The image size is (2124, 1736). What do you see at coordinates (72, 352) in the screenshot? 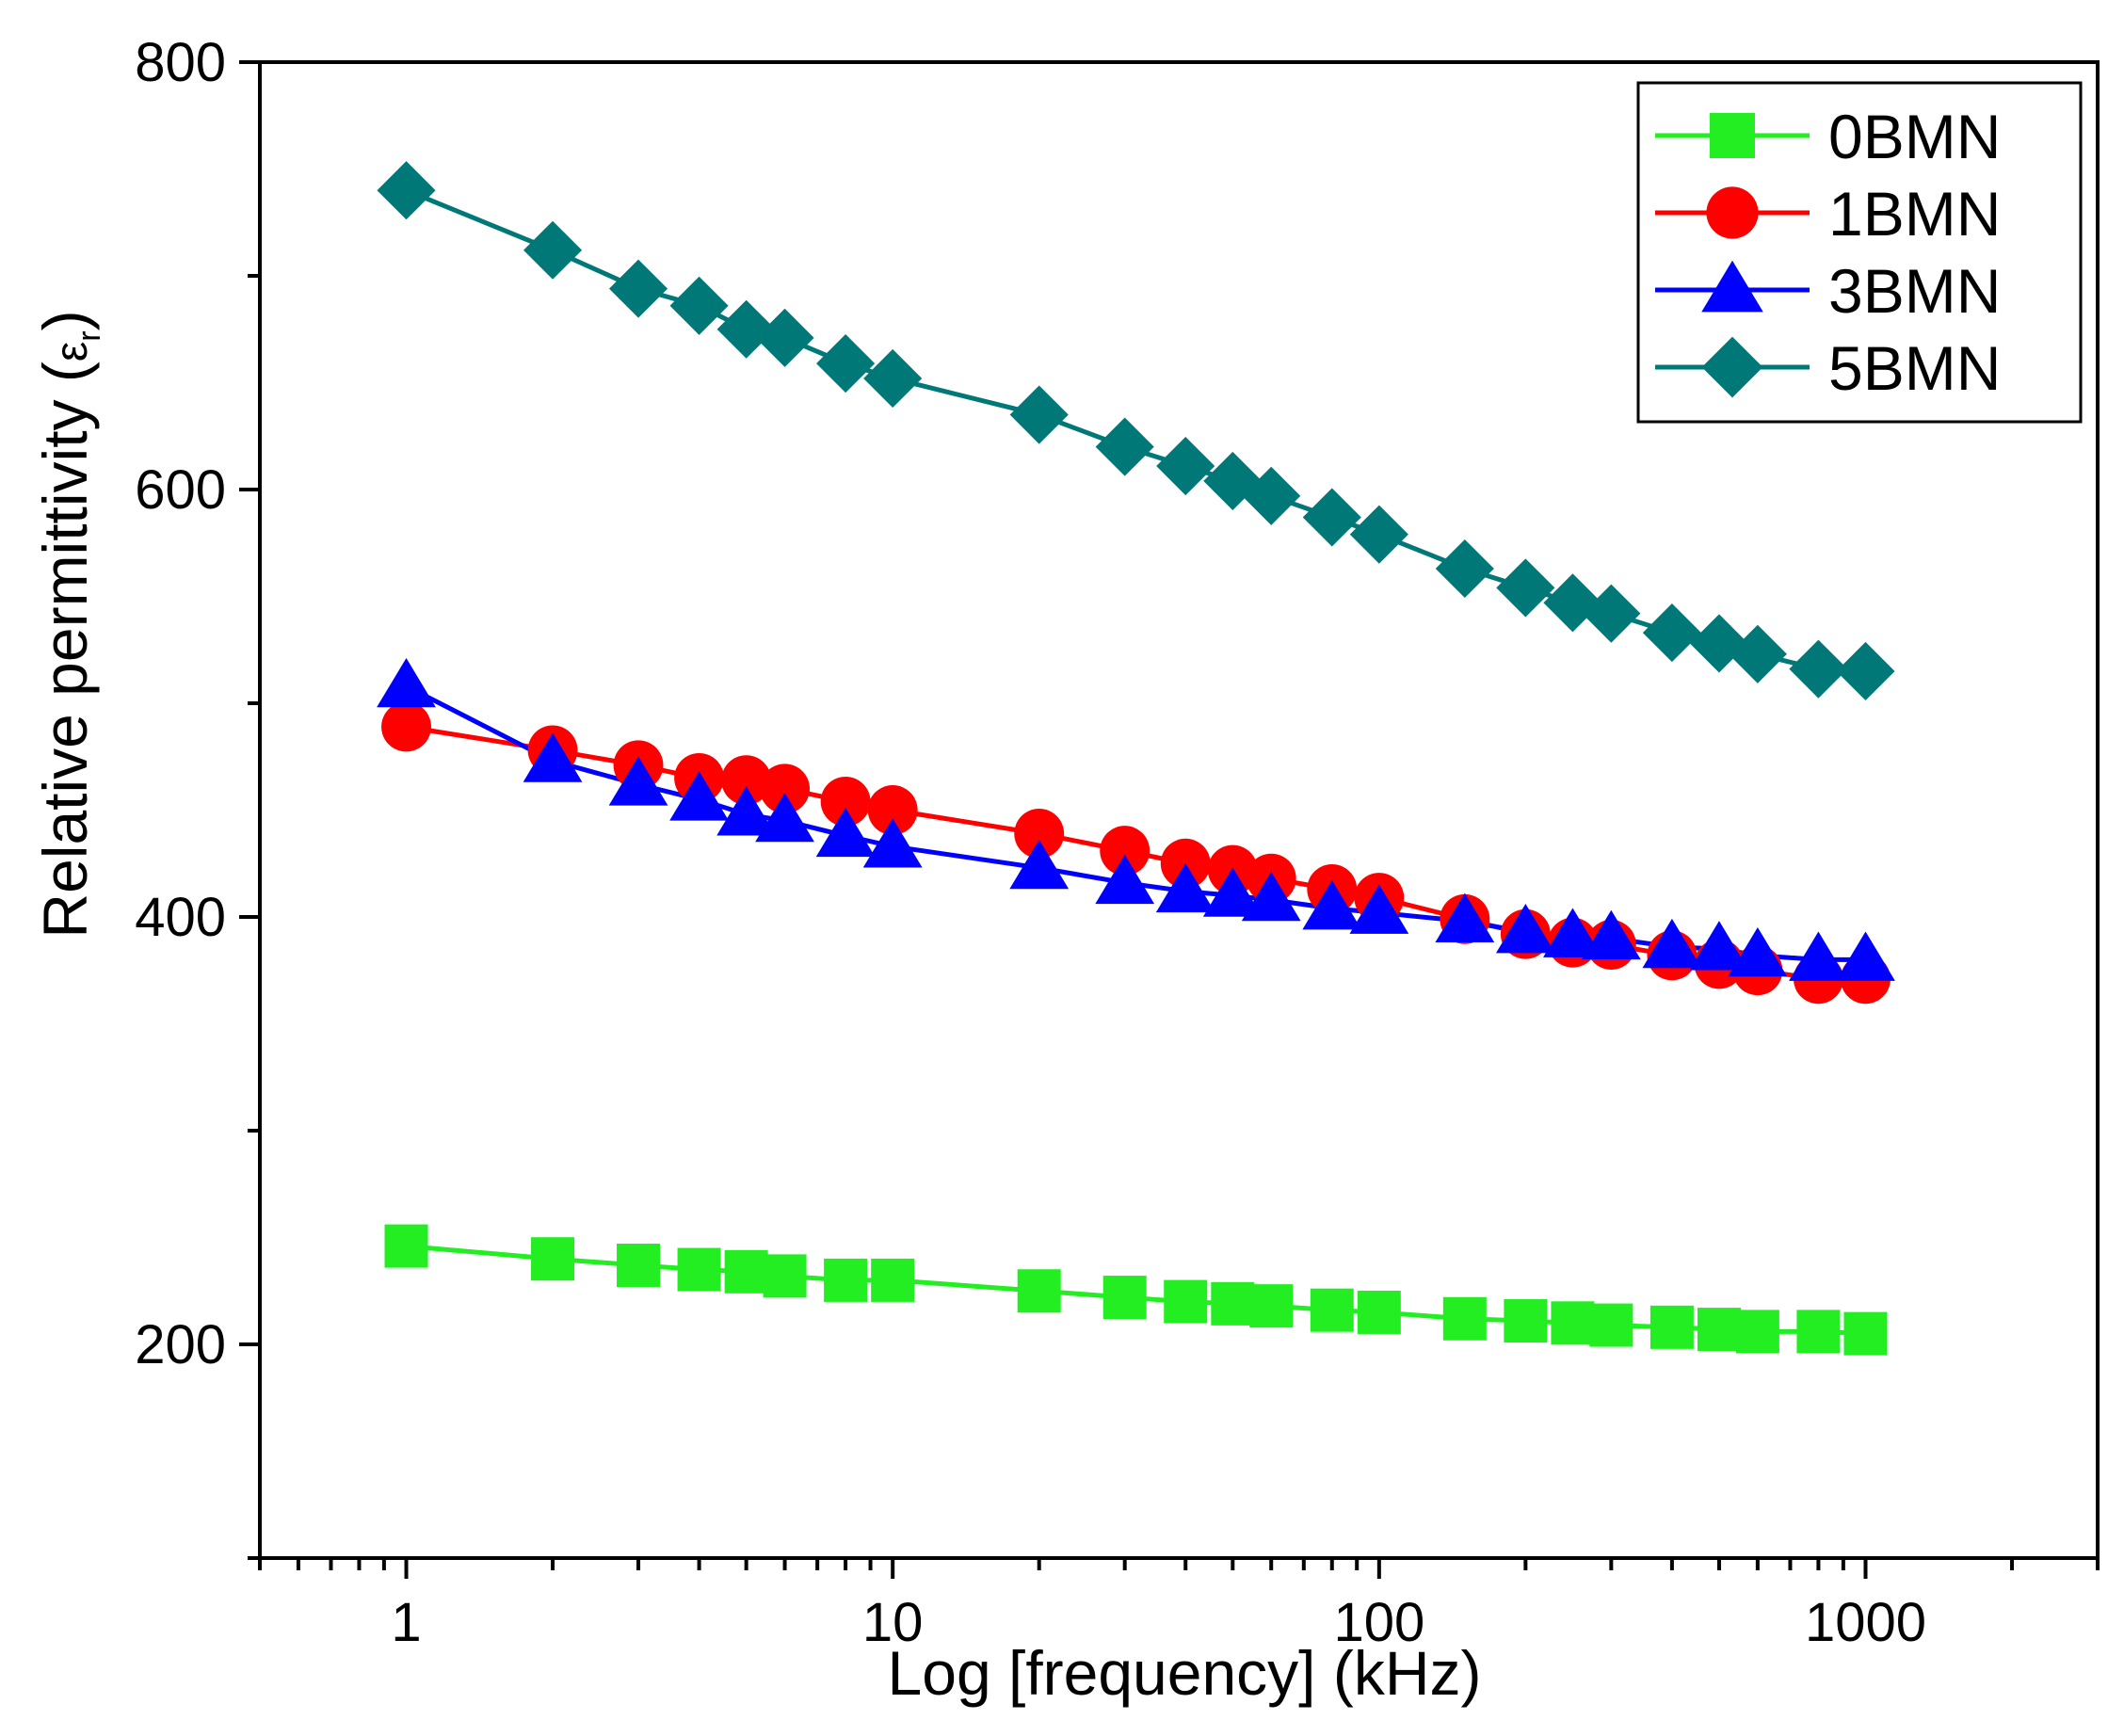
I see `y-axis-title-symbol: ε` at bounding box center [72, 352].